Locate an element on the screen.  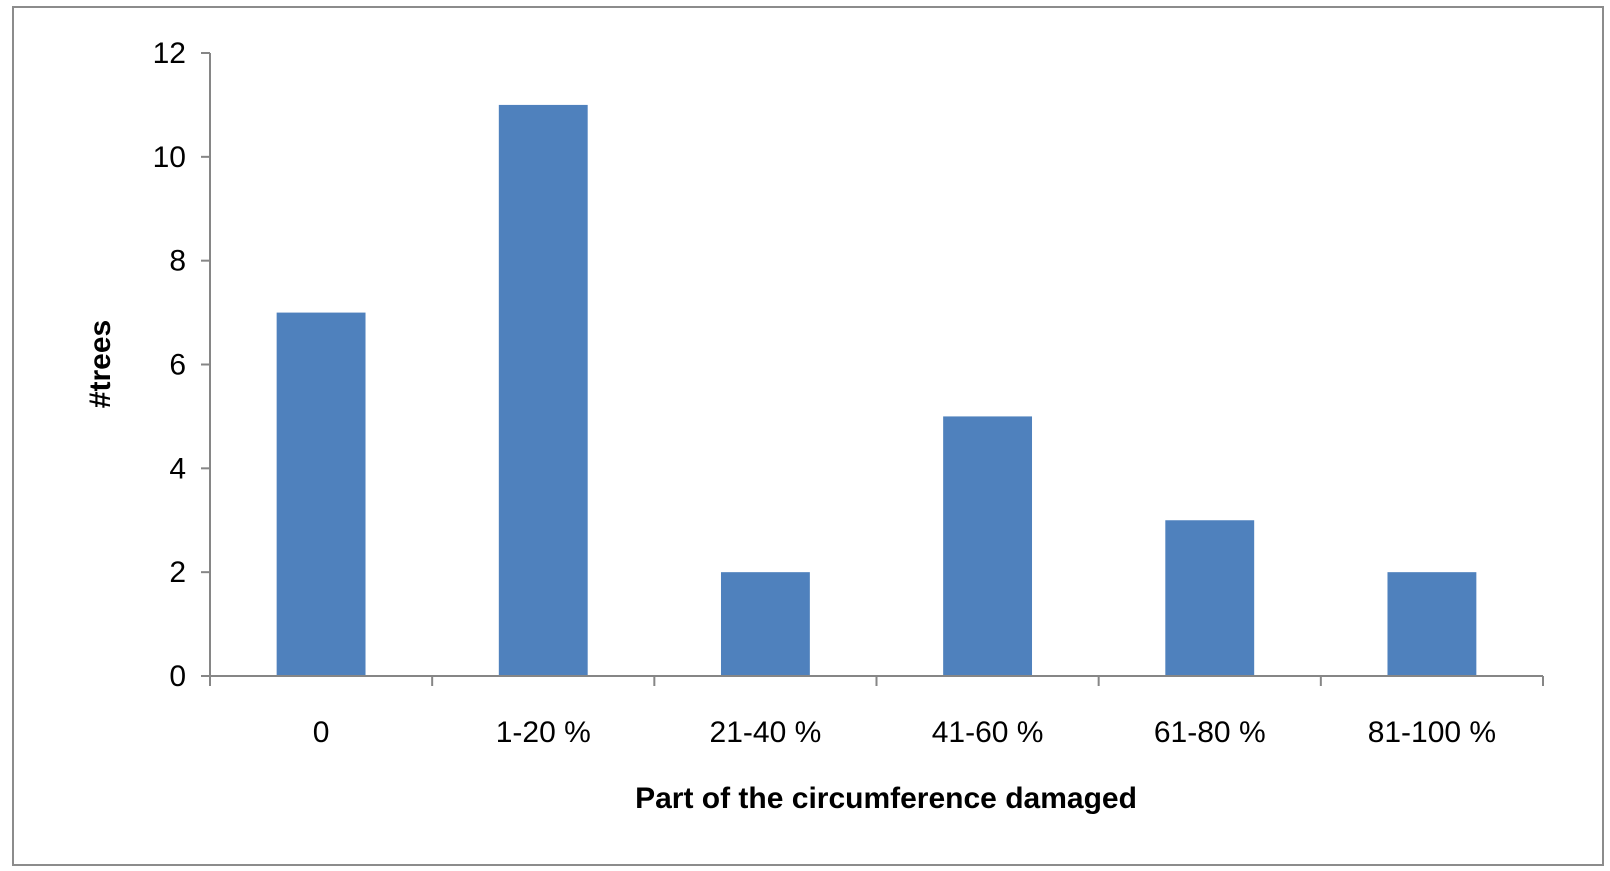
x-tick-label-2: 21-40 % is located at coordinates (766, 732).